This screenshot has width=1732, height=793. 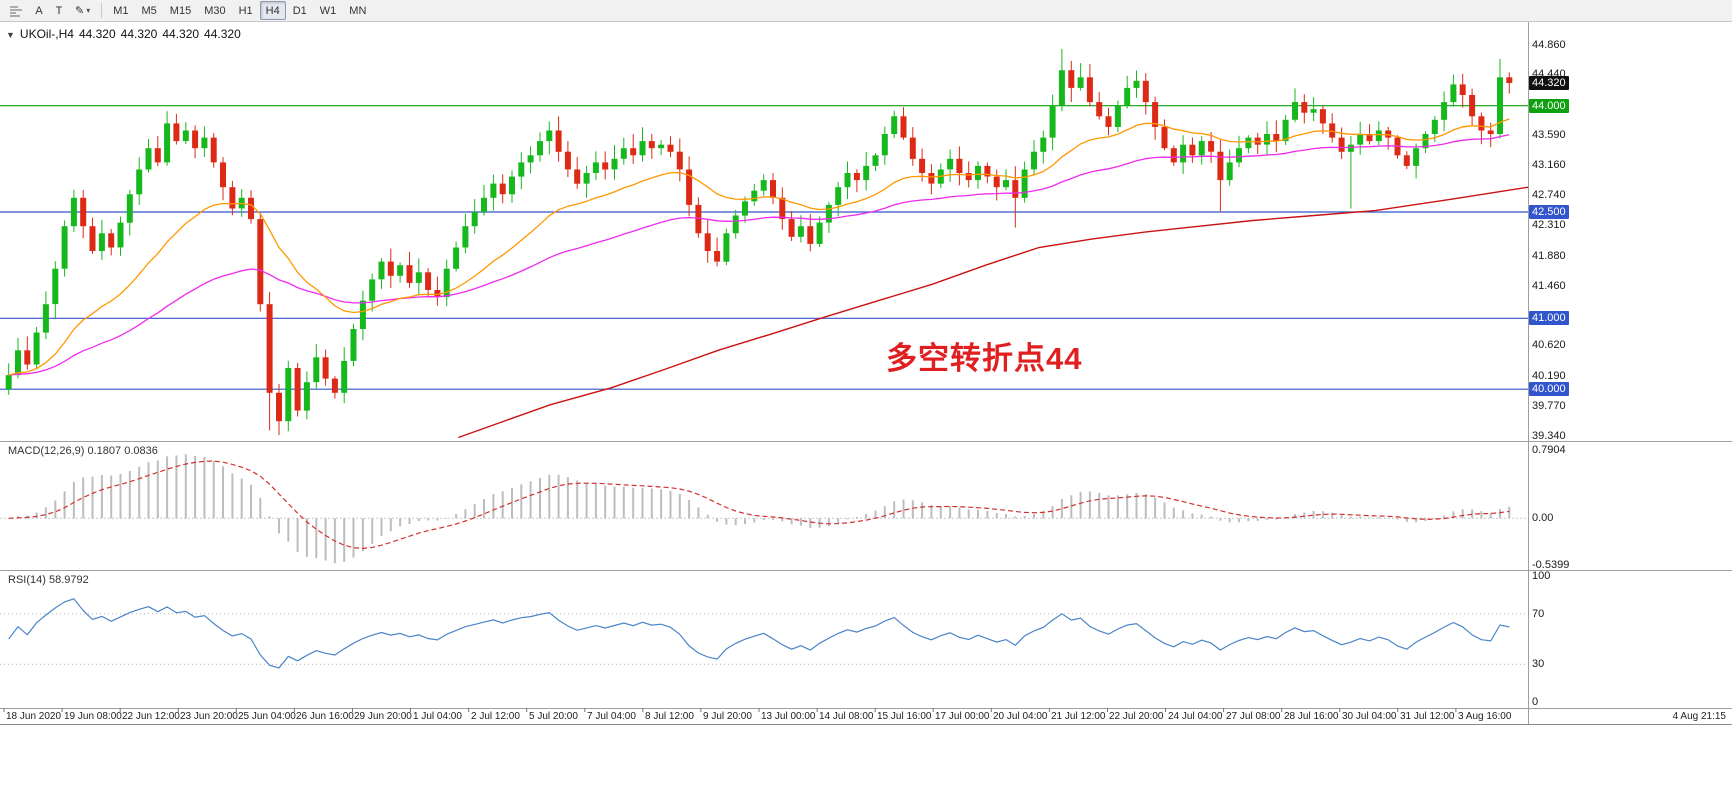 What do you see at coordinates (27, 580) in the screenshot?
I see `rsi-name: RSI(14)` at bounding box center [27, 580].